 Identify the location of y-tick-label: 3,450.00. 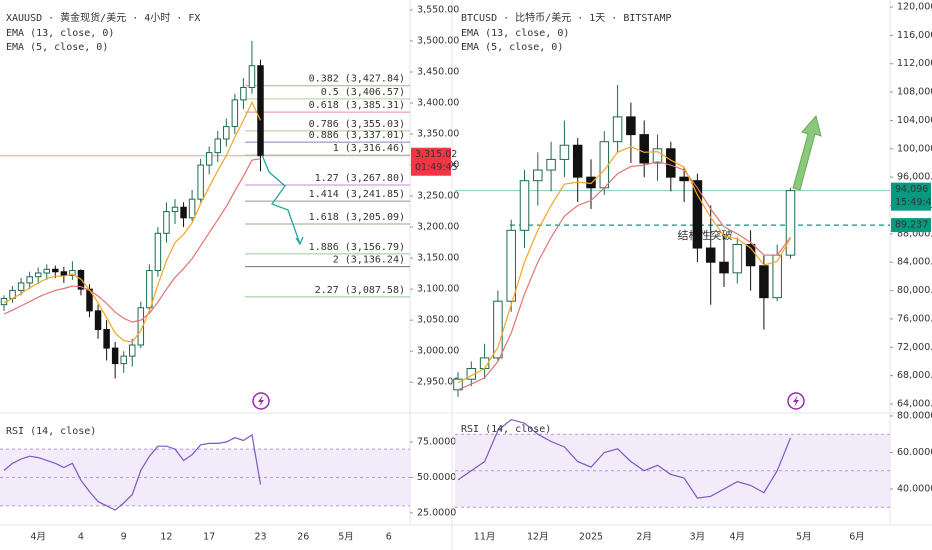
(438, 71).